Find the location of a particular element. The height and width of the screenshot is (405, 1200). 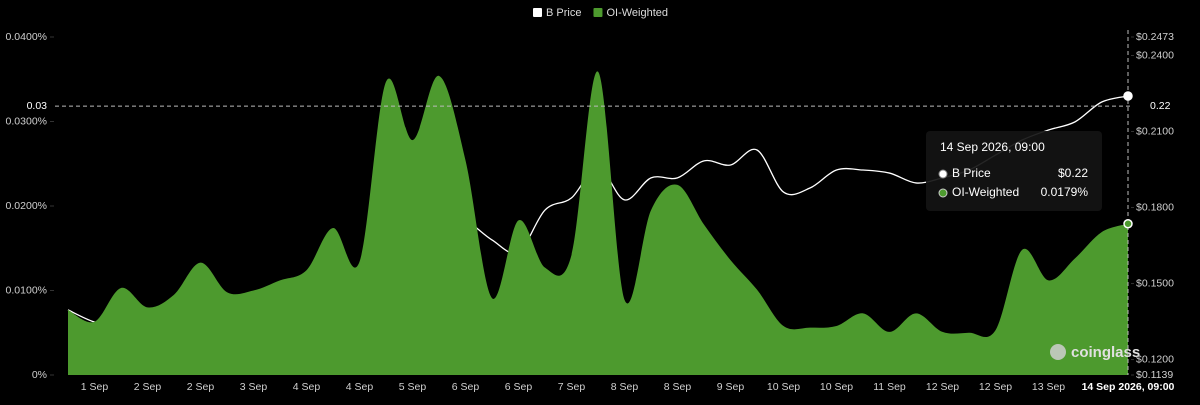

x-tick-label: 9 Sep is located at coordinates (731, 387).